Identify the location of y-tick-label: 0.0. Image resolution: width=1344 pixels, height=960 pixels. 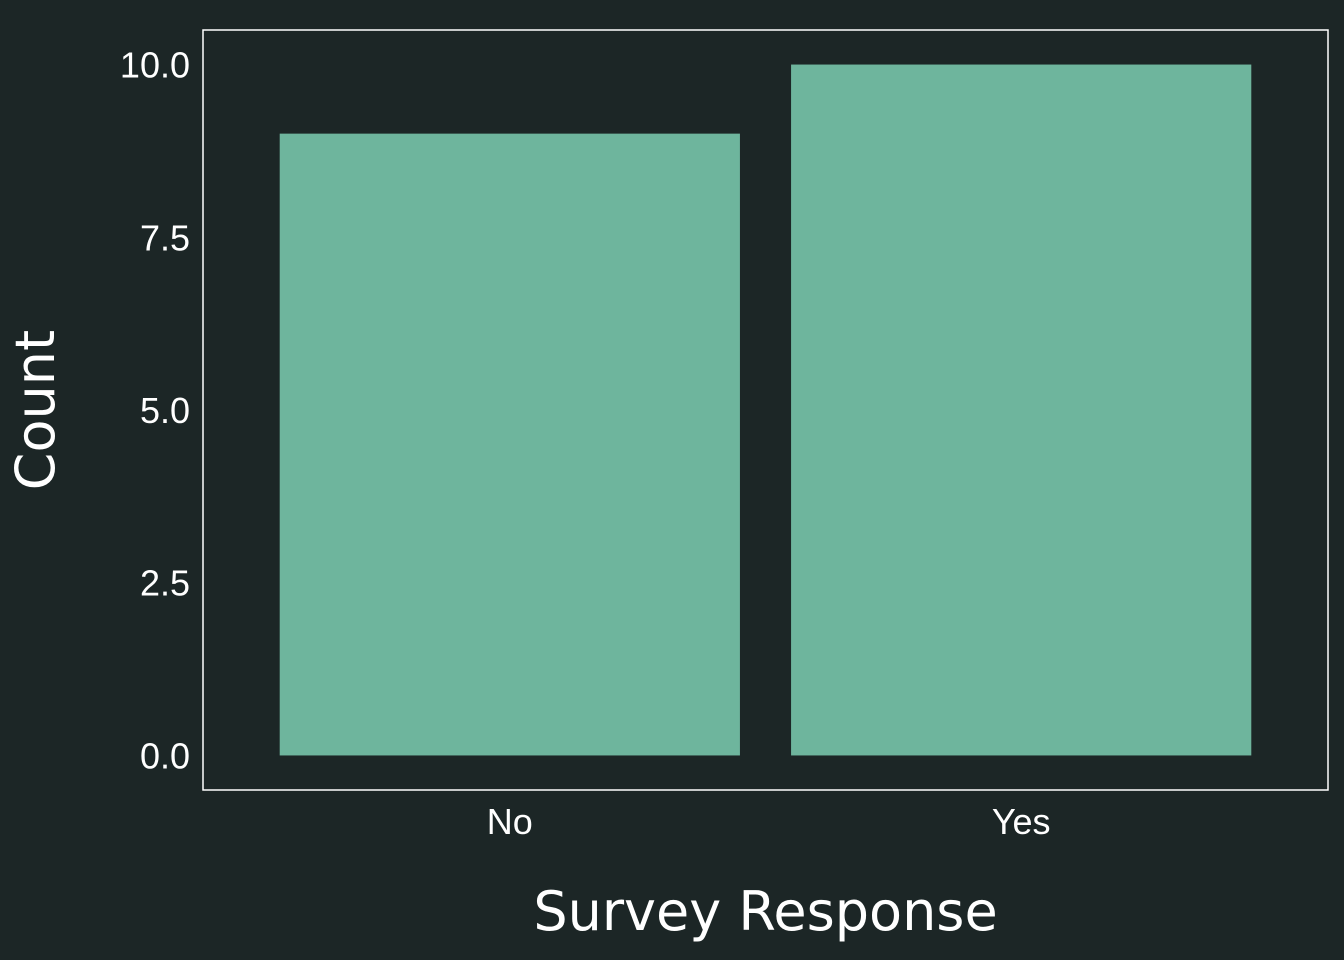
(165, 755).